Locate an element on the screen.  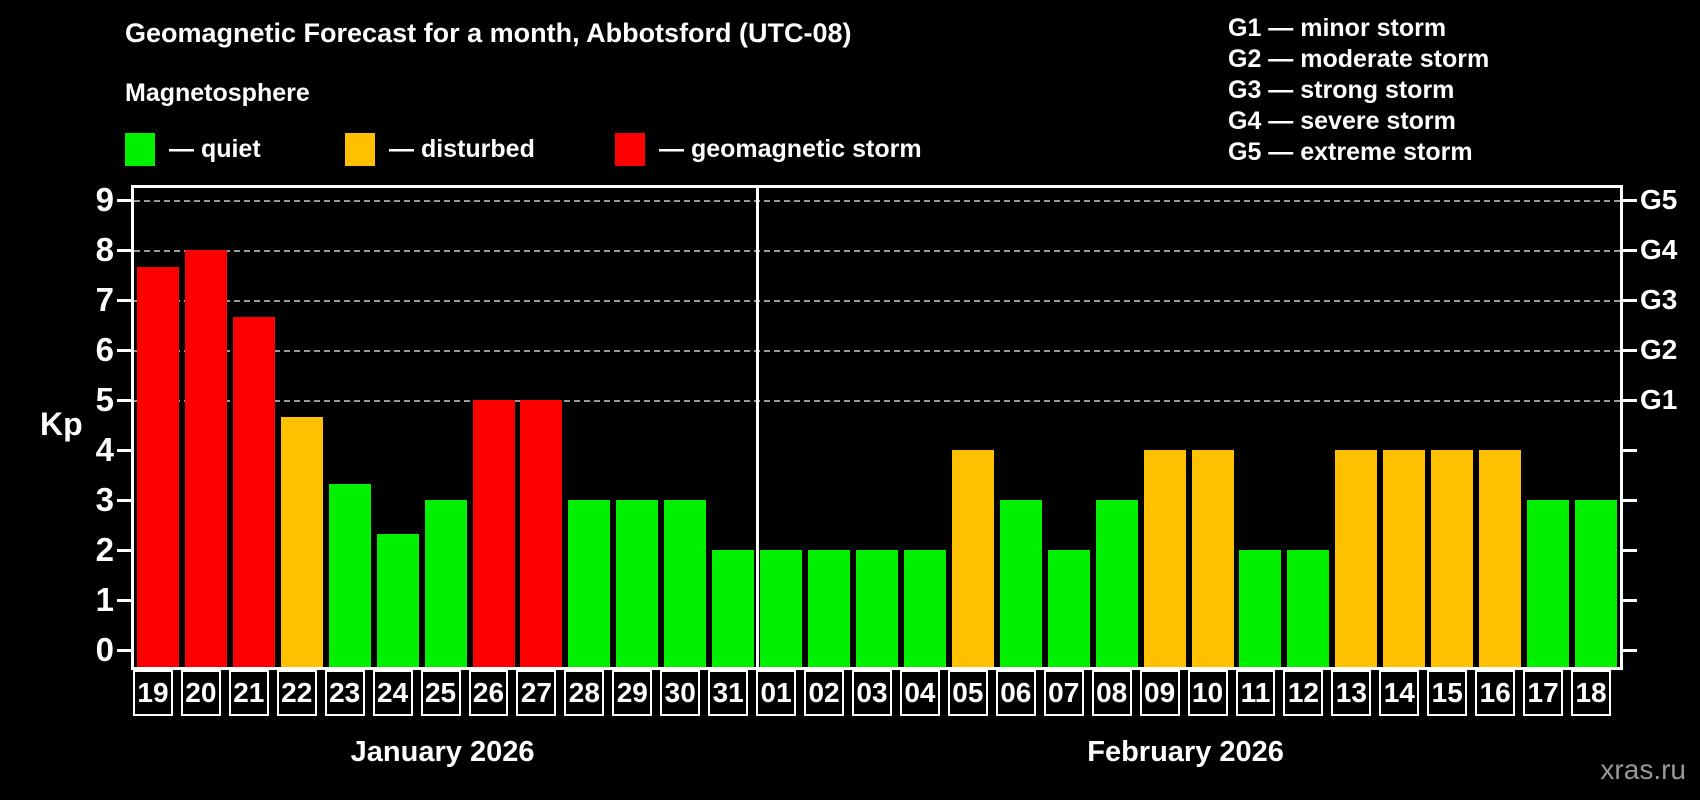
storm-color-swatch is located at coordinates (630, 149).